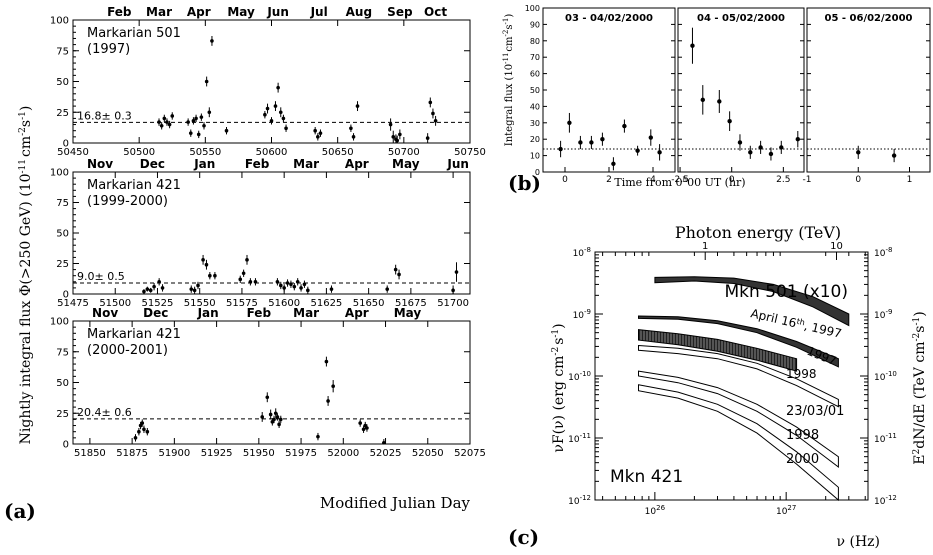 This screenshot has height=555, width=933. What do you see at coordinates (582, 252) in the screenshot?
I see `y-tick-label: 10-8` at bounding box center [582, 252].